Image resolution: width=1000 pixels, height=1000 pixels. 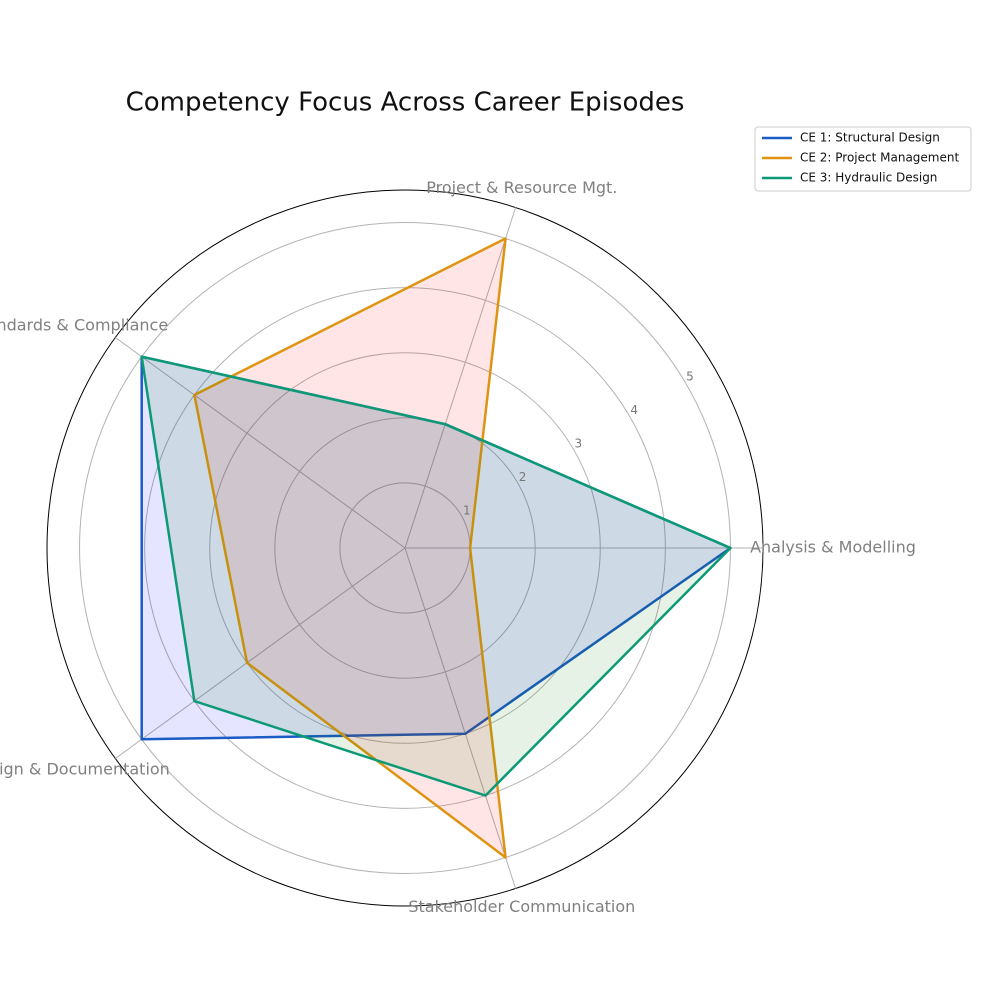 I want to click on r-tick-label: 4, so click(x=634, y=410).